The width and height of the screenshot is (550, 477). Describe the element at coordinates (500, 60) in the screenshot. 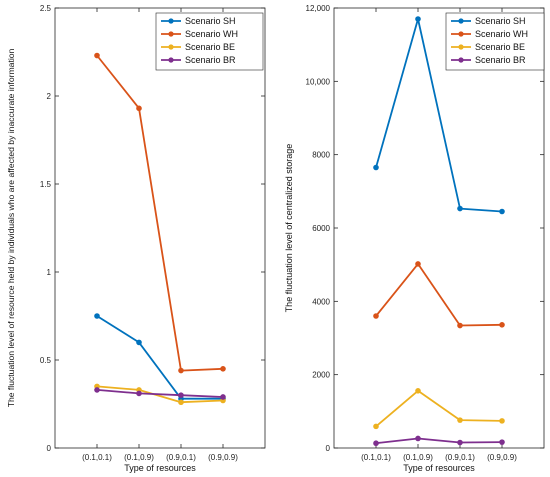

I see `right-legend-label-scenario-br: Scenario BR` at that location.